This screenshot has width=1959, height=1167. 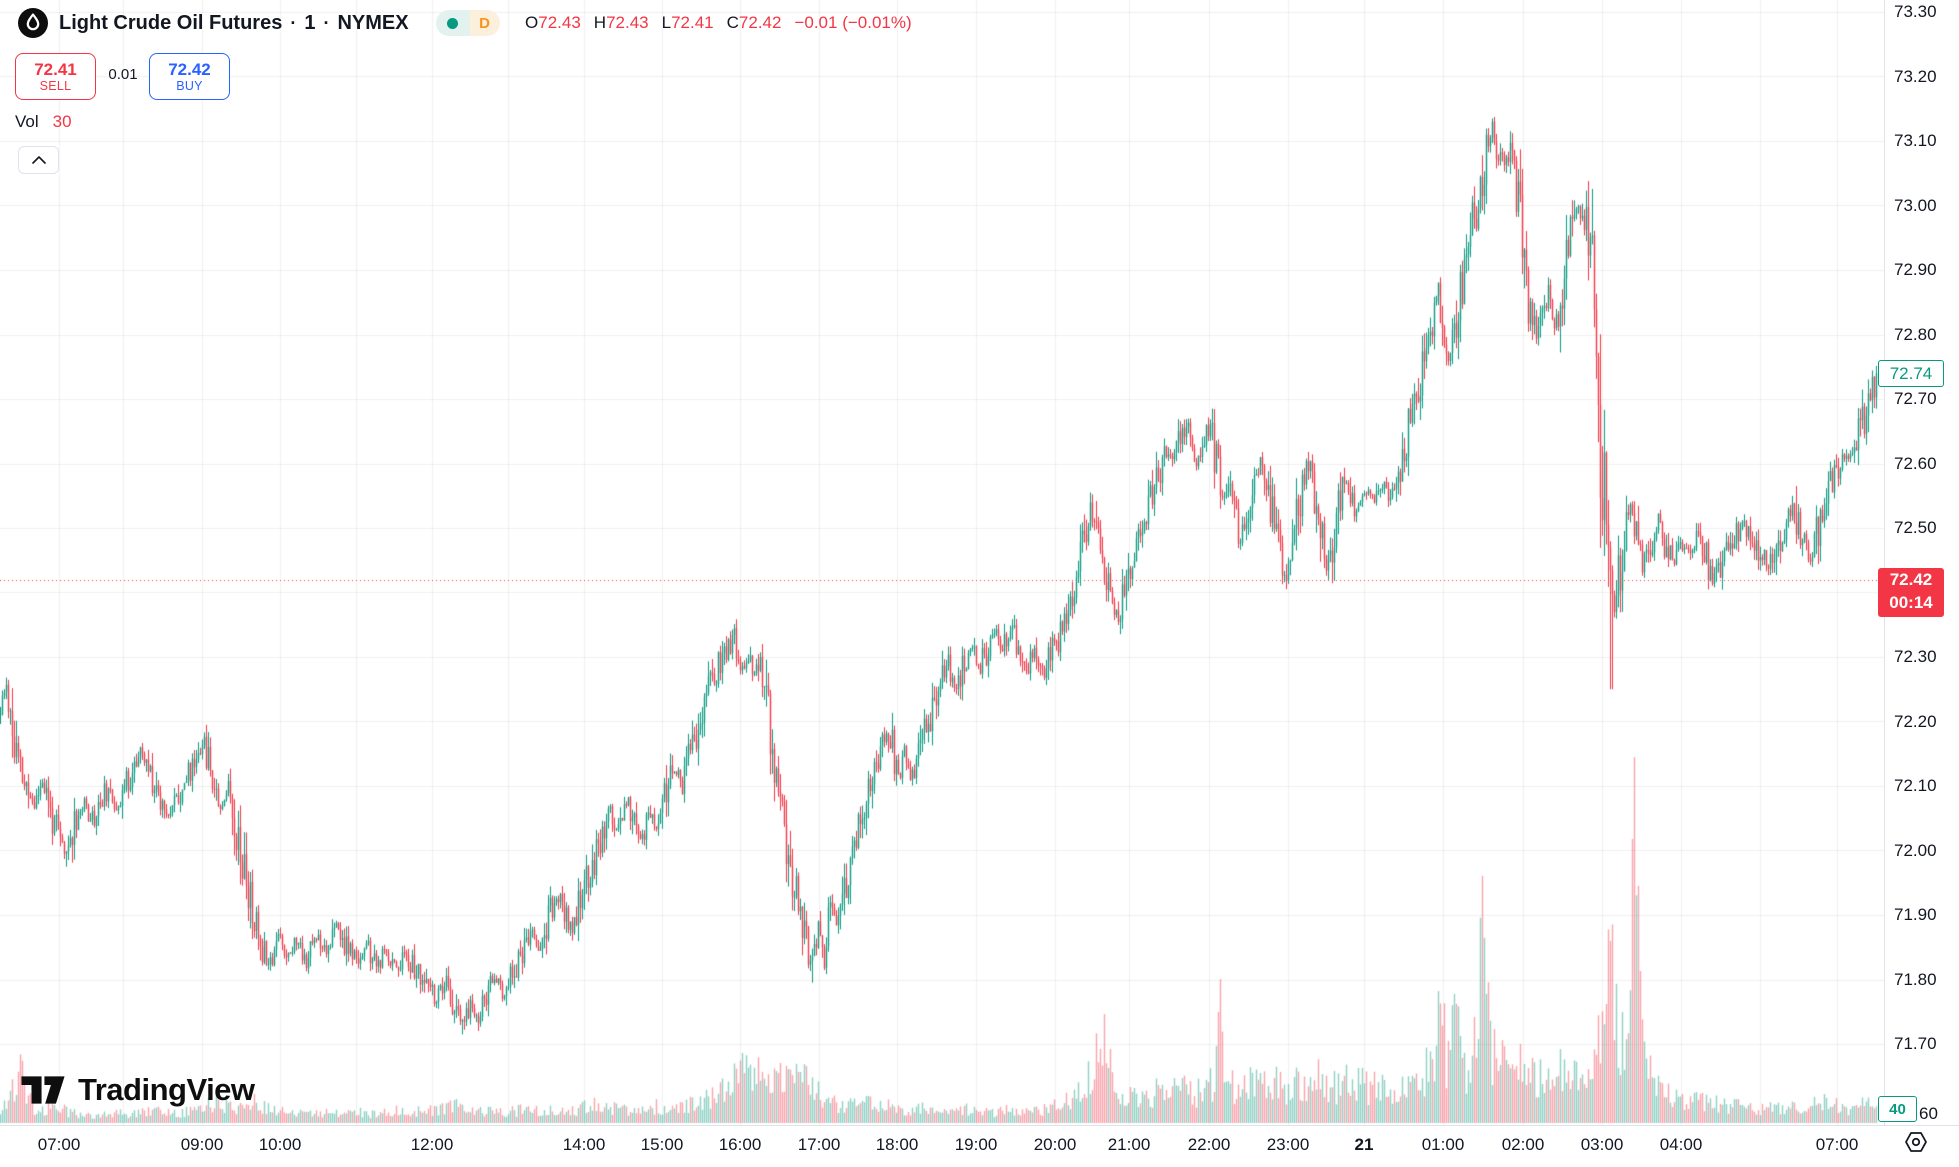 I want to click on sell-price: 72.41, so click(x=55, y=69).